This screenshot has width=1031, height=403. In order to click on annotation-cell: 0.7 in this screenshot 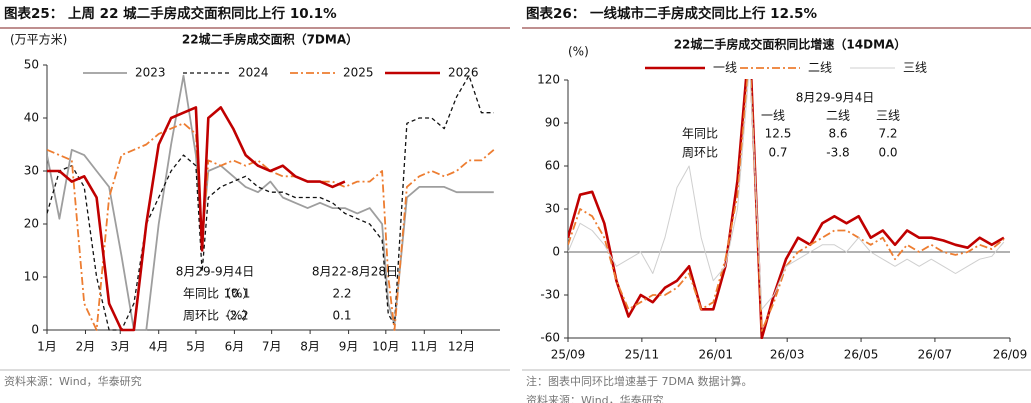, I will do `click(777, 153)`.